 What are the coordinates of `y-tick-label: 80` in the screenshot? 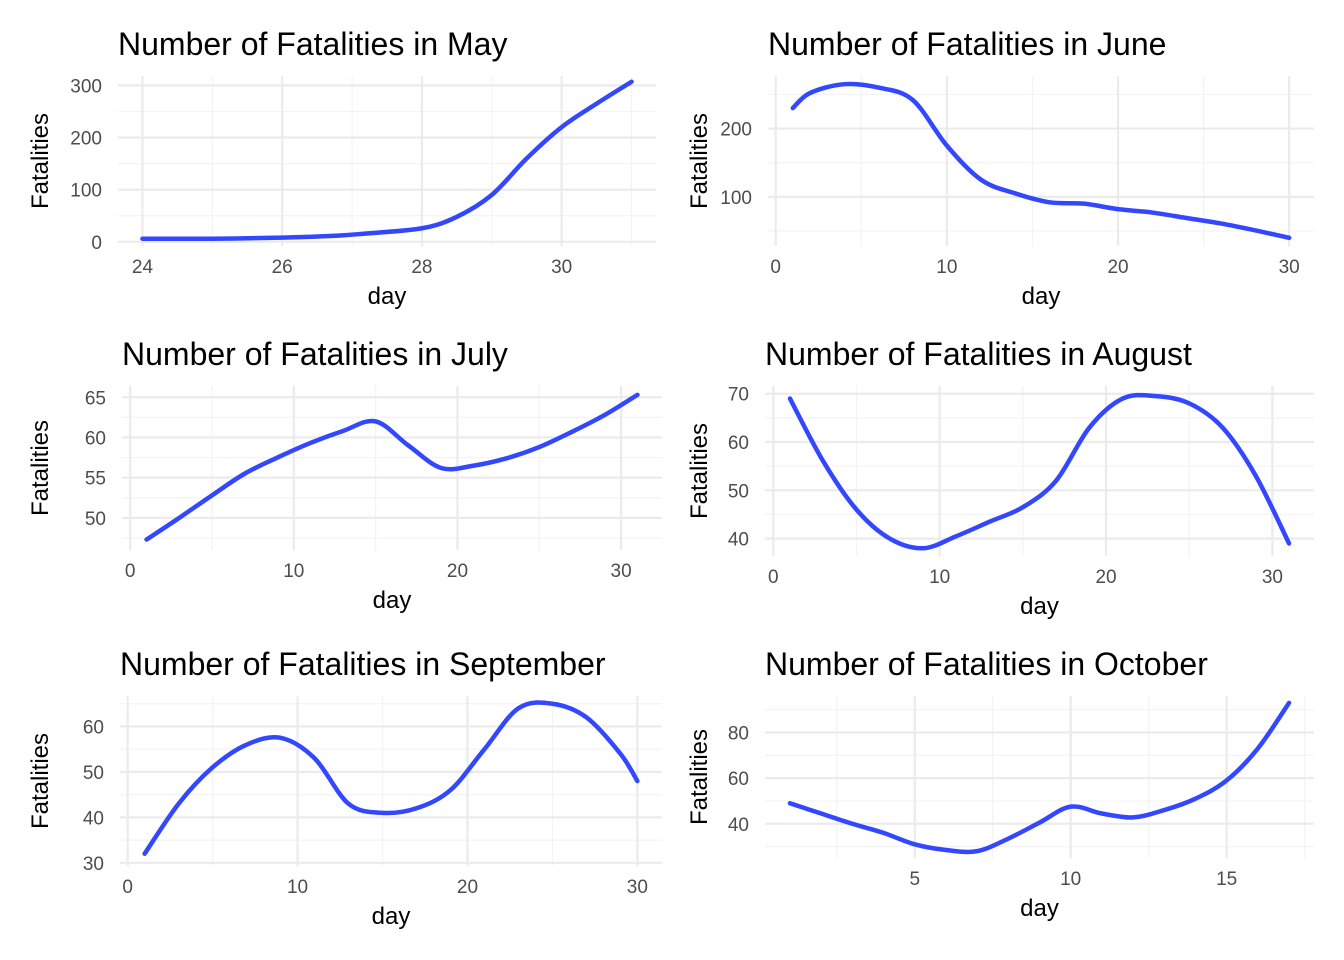 It's located at (738, 734).